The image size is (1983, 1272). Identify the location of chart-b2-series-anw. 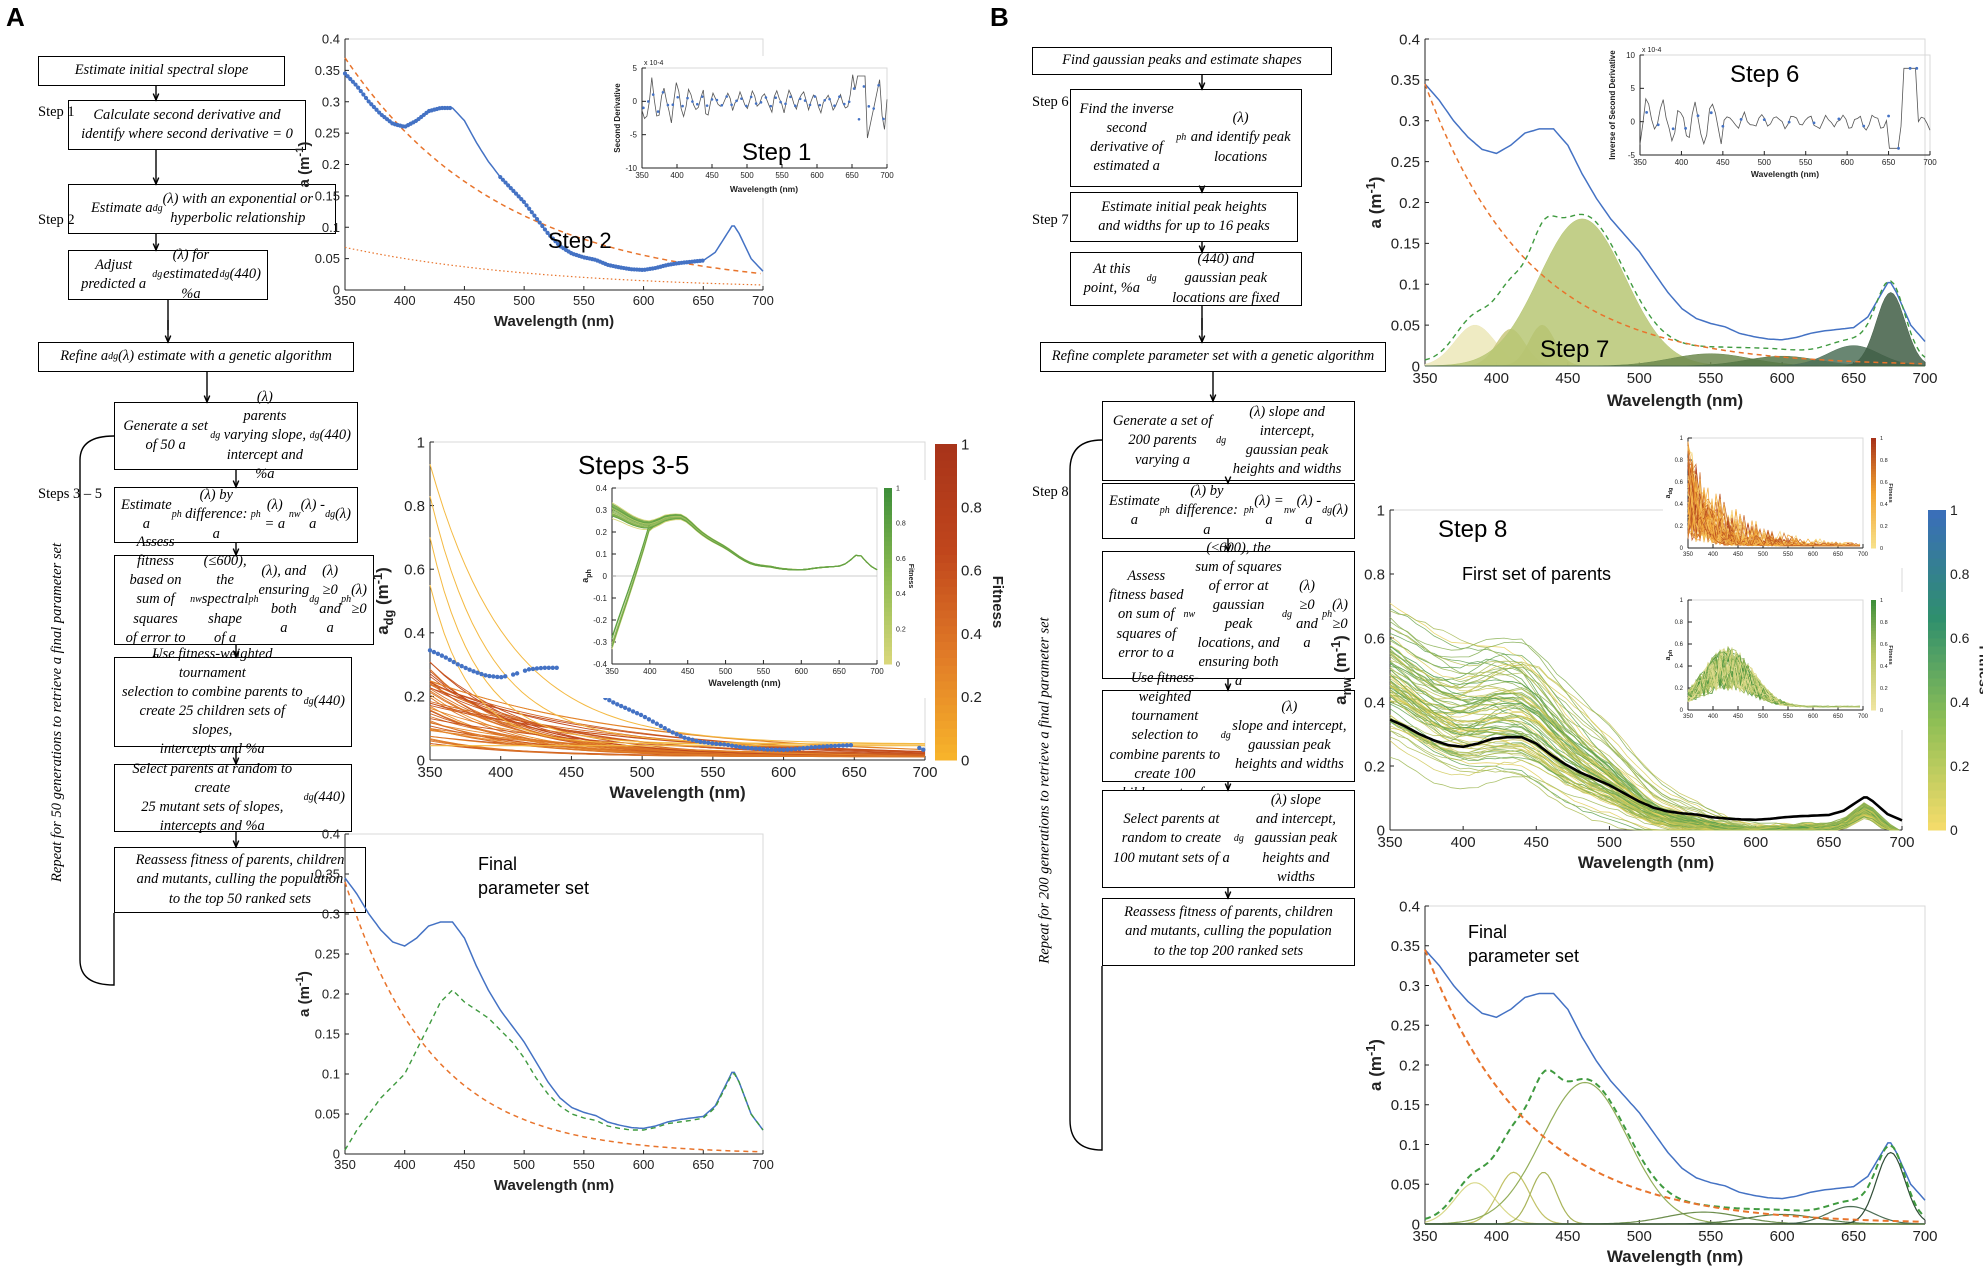
(1646, 770).